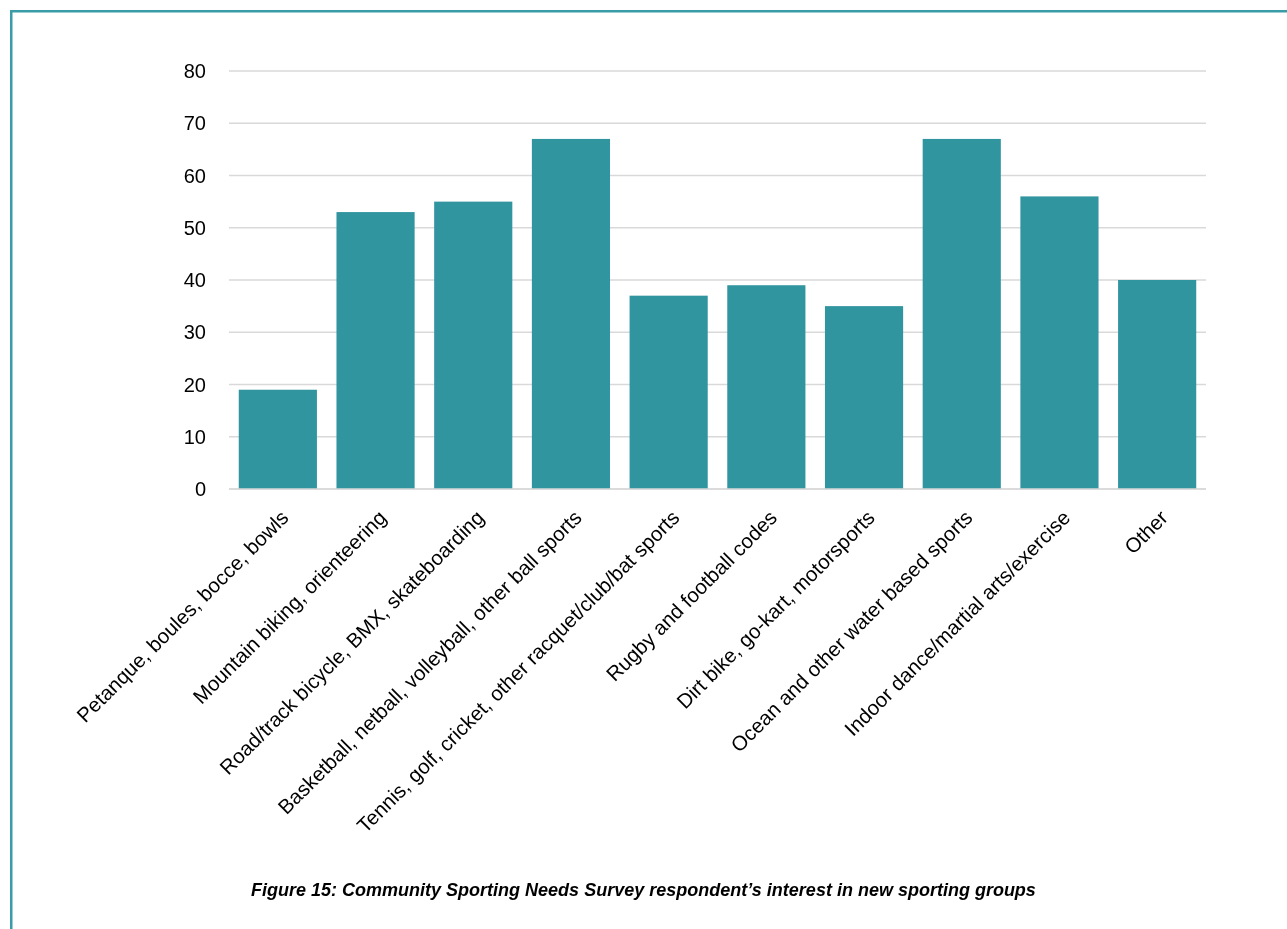 The width and height of the screenshot is (1287, 929). What do you see at coordinates (194, 227) in the screenshot?
I see `y-tick-label: 50` at bounding box center [194, 227].